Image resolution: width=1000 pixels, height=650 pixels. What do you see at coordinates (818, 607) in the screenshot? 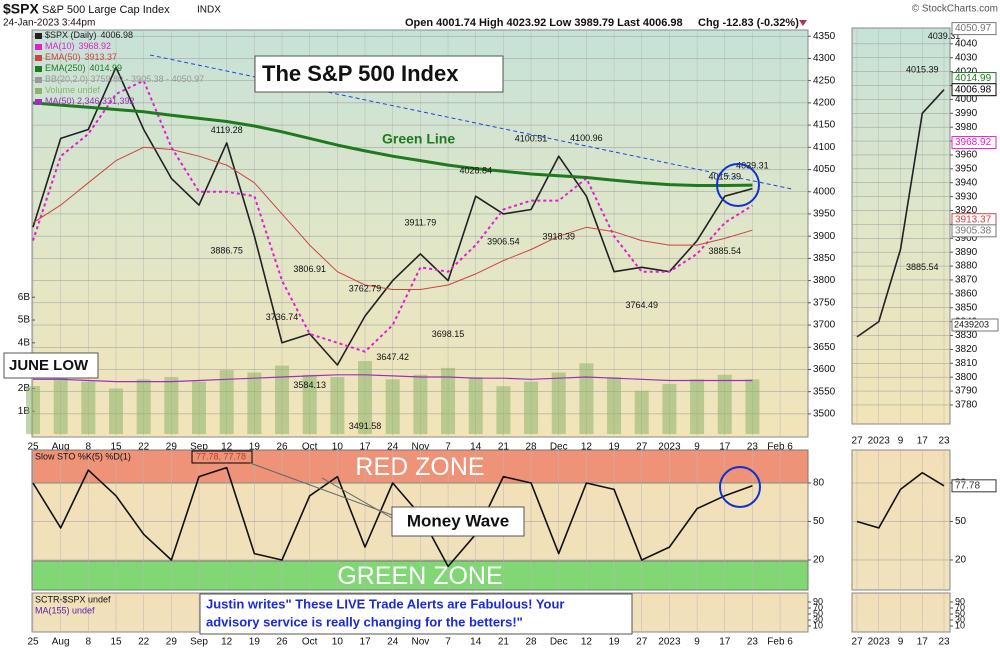
I see `y-tick-label: 70` at bounding box center [818, 607].